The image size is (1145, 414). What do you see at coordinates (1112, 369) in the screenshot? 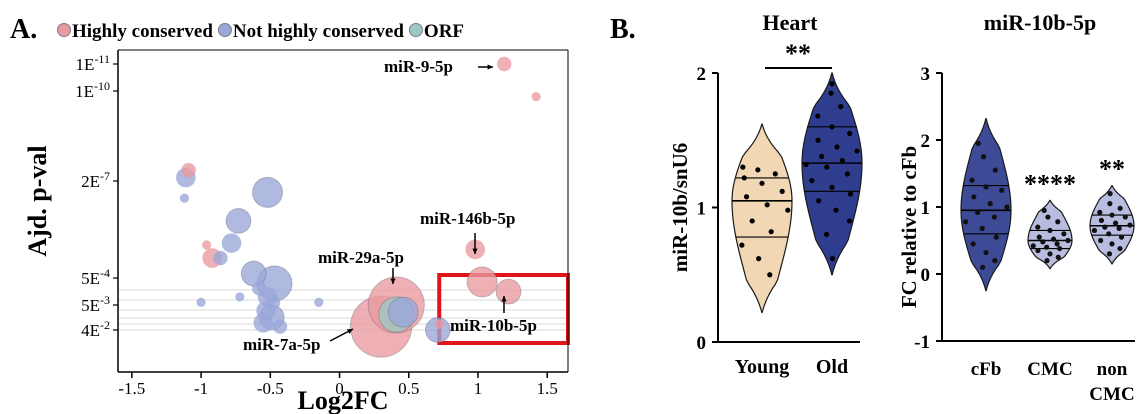
I see `x-tick-label: non` at bounding box center [1112, 369].